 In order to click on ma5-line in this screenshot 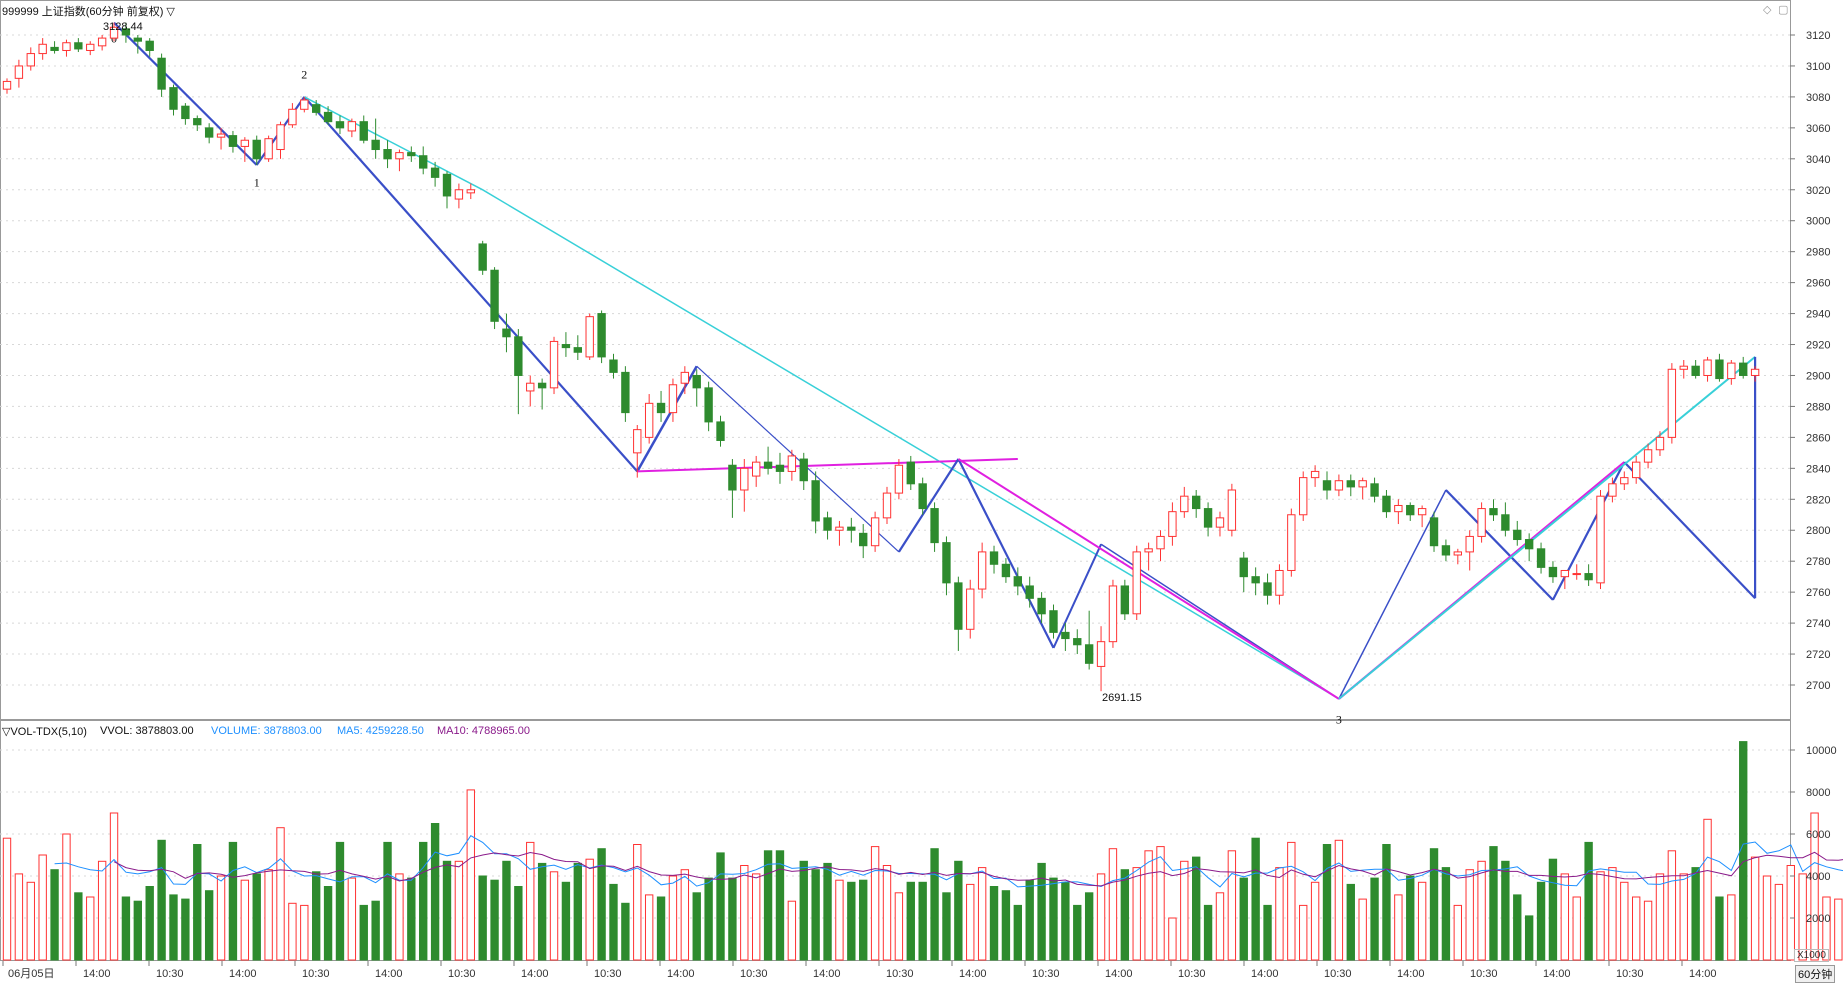, I will do `click(948, 861)`.